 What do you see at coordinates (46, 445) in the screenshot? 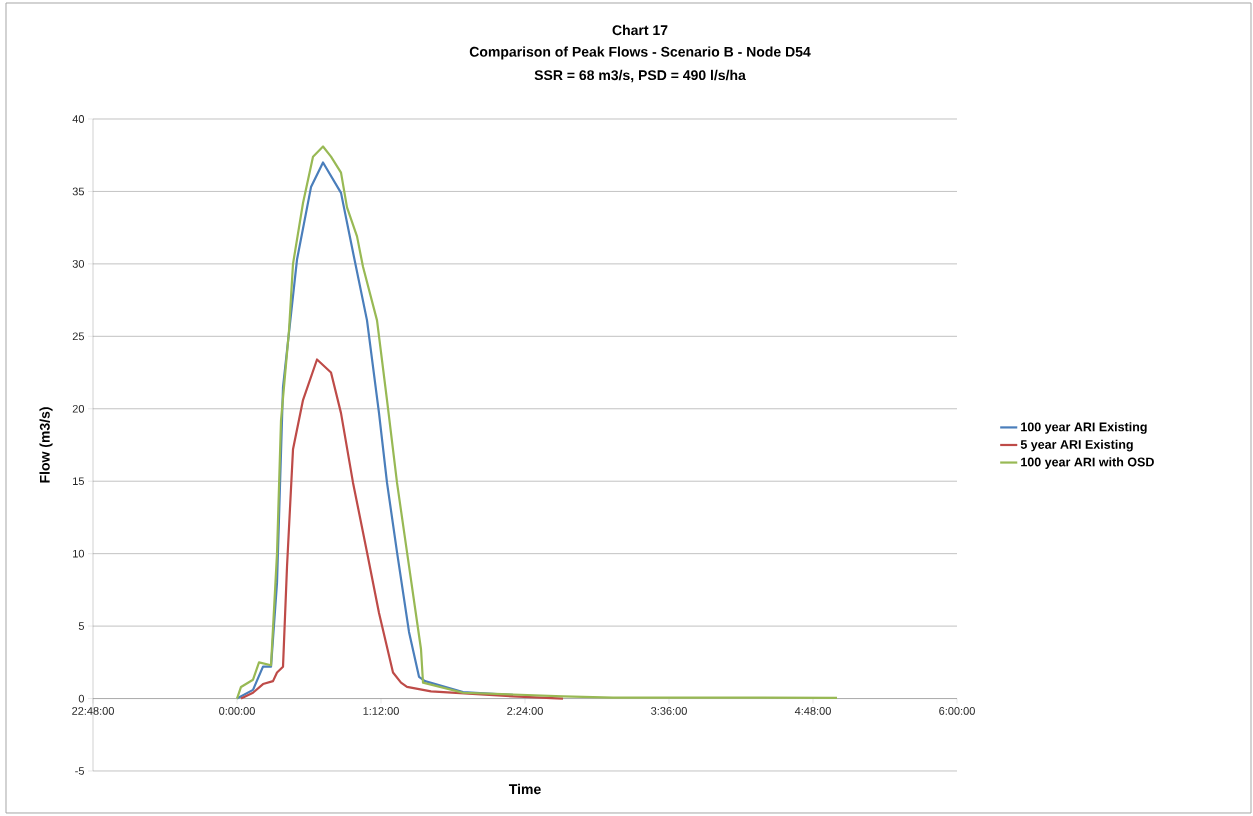
I see `y-axis-title: Flow (m3/s)` at bounding box center [46, 445].